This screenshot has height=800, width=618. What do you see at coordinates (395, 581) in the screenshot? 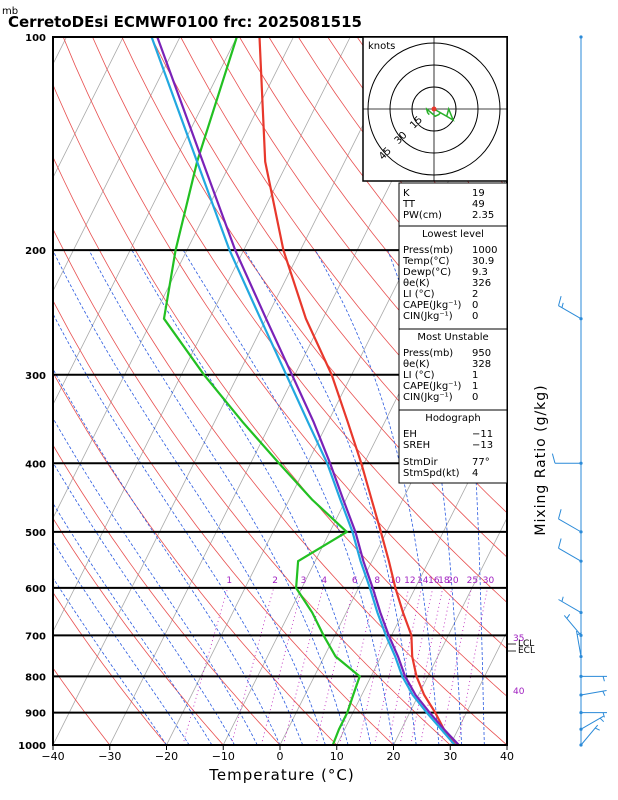
I see `mixing-ratio-label: 10` at bounding box center [395, 581].